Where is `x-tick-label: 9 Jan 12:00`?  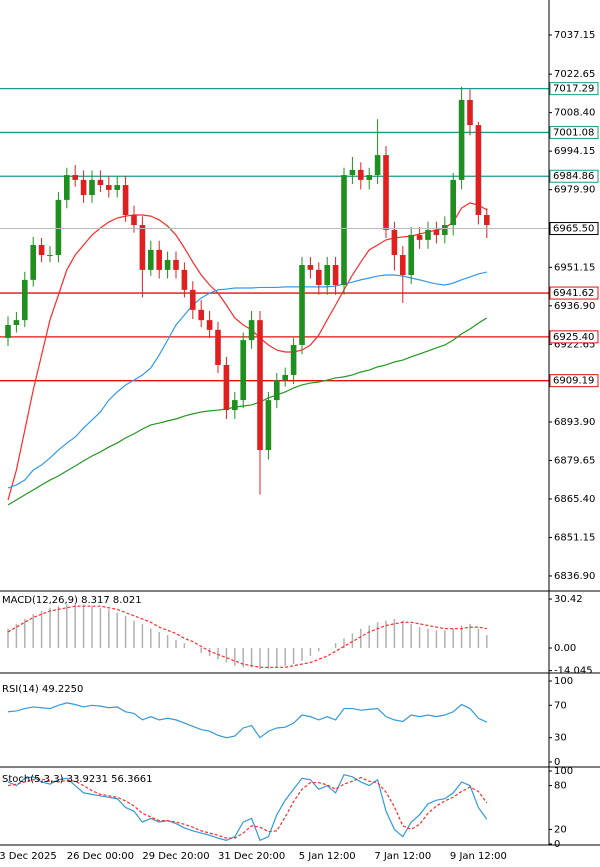 x-tick-label: 9 Jan 12:00 is located at coordinates (478, 856).